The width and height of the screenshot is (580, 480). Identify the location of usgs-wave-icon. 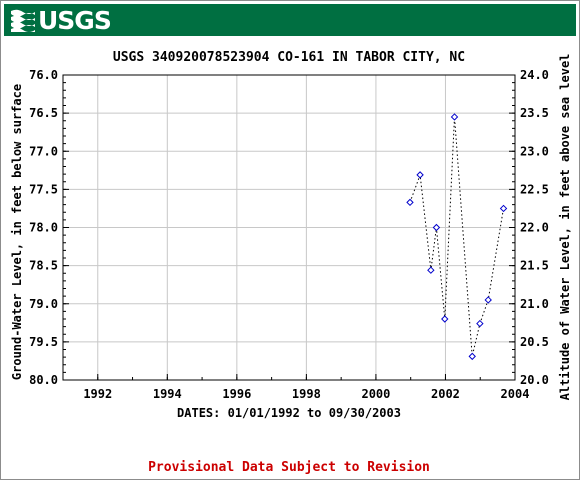
(23, 20).